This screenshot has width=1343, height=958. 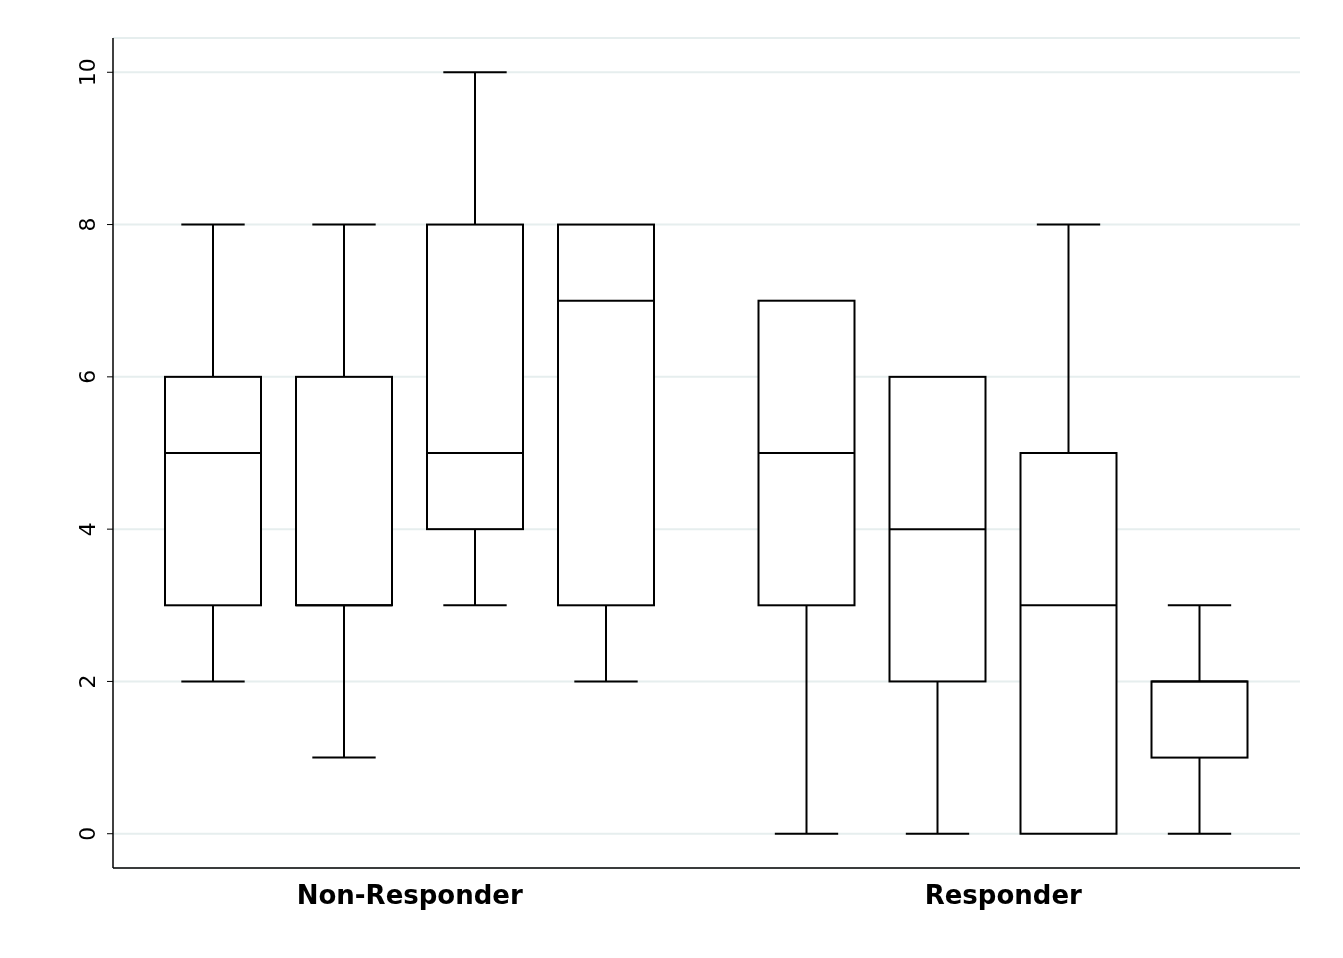 What do you see at coordinates (87, 72) in the screenshot?
I see `y-tick-label: 10` at bounding box center [87, 72].